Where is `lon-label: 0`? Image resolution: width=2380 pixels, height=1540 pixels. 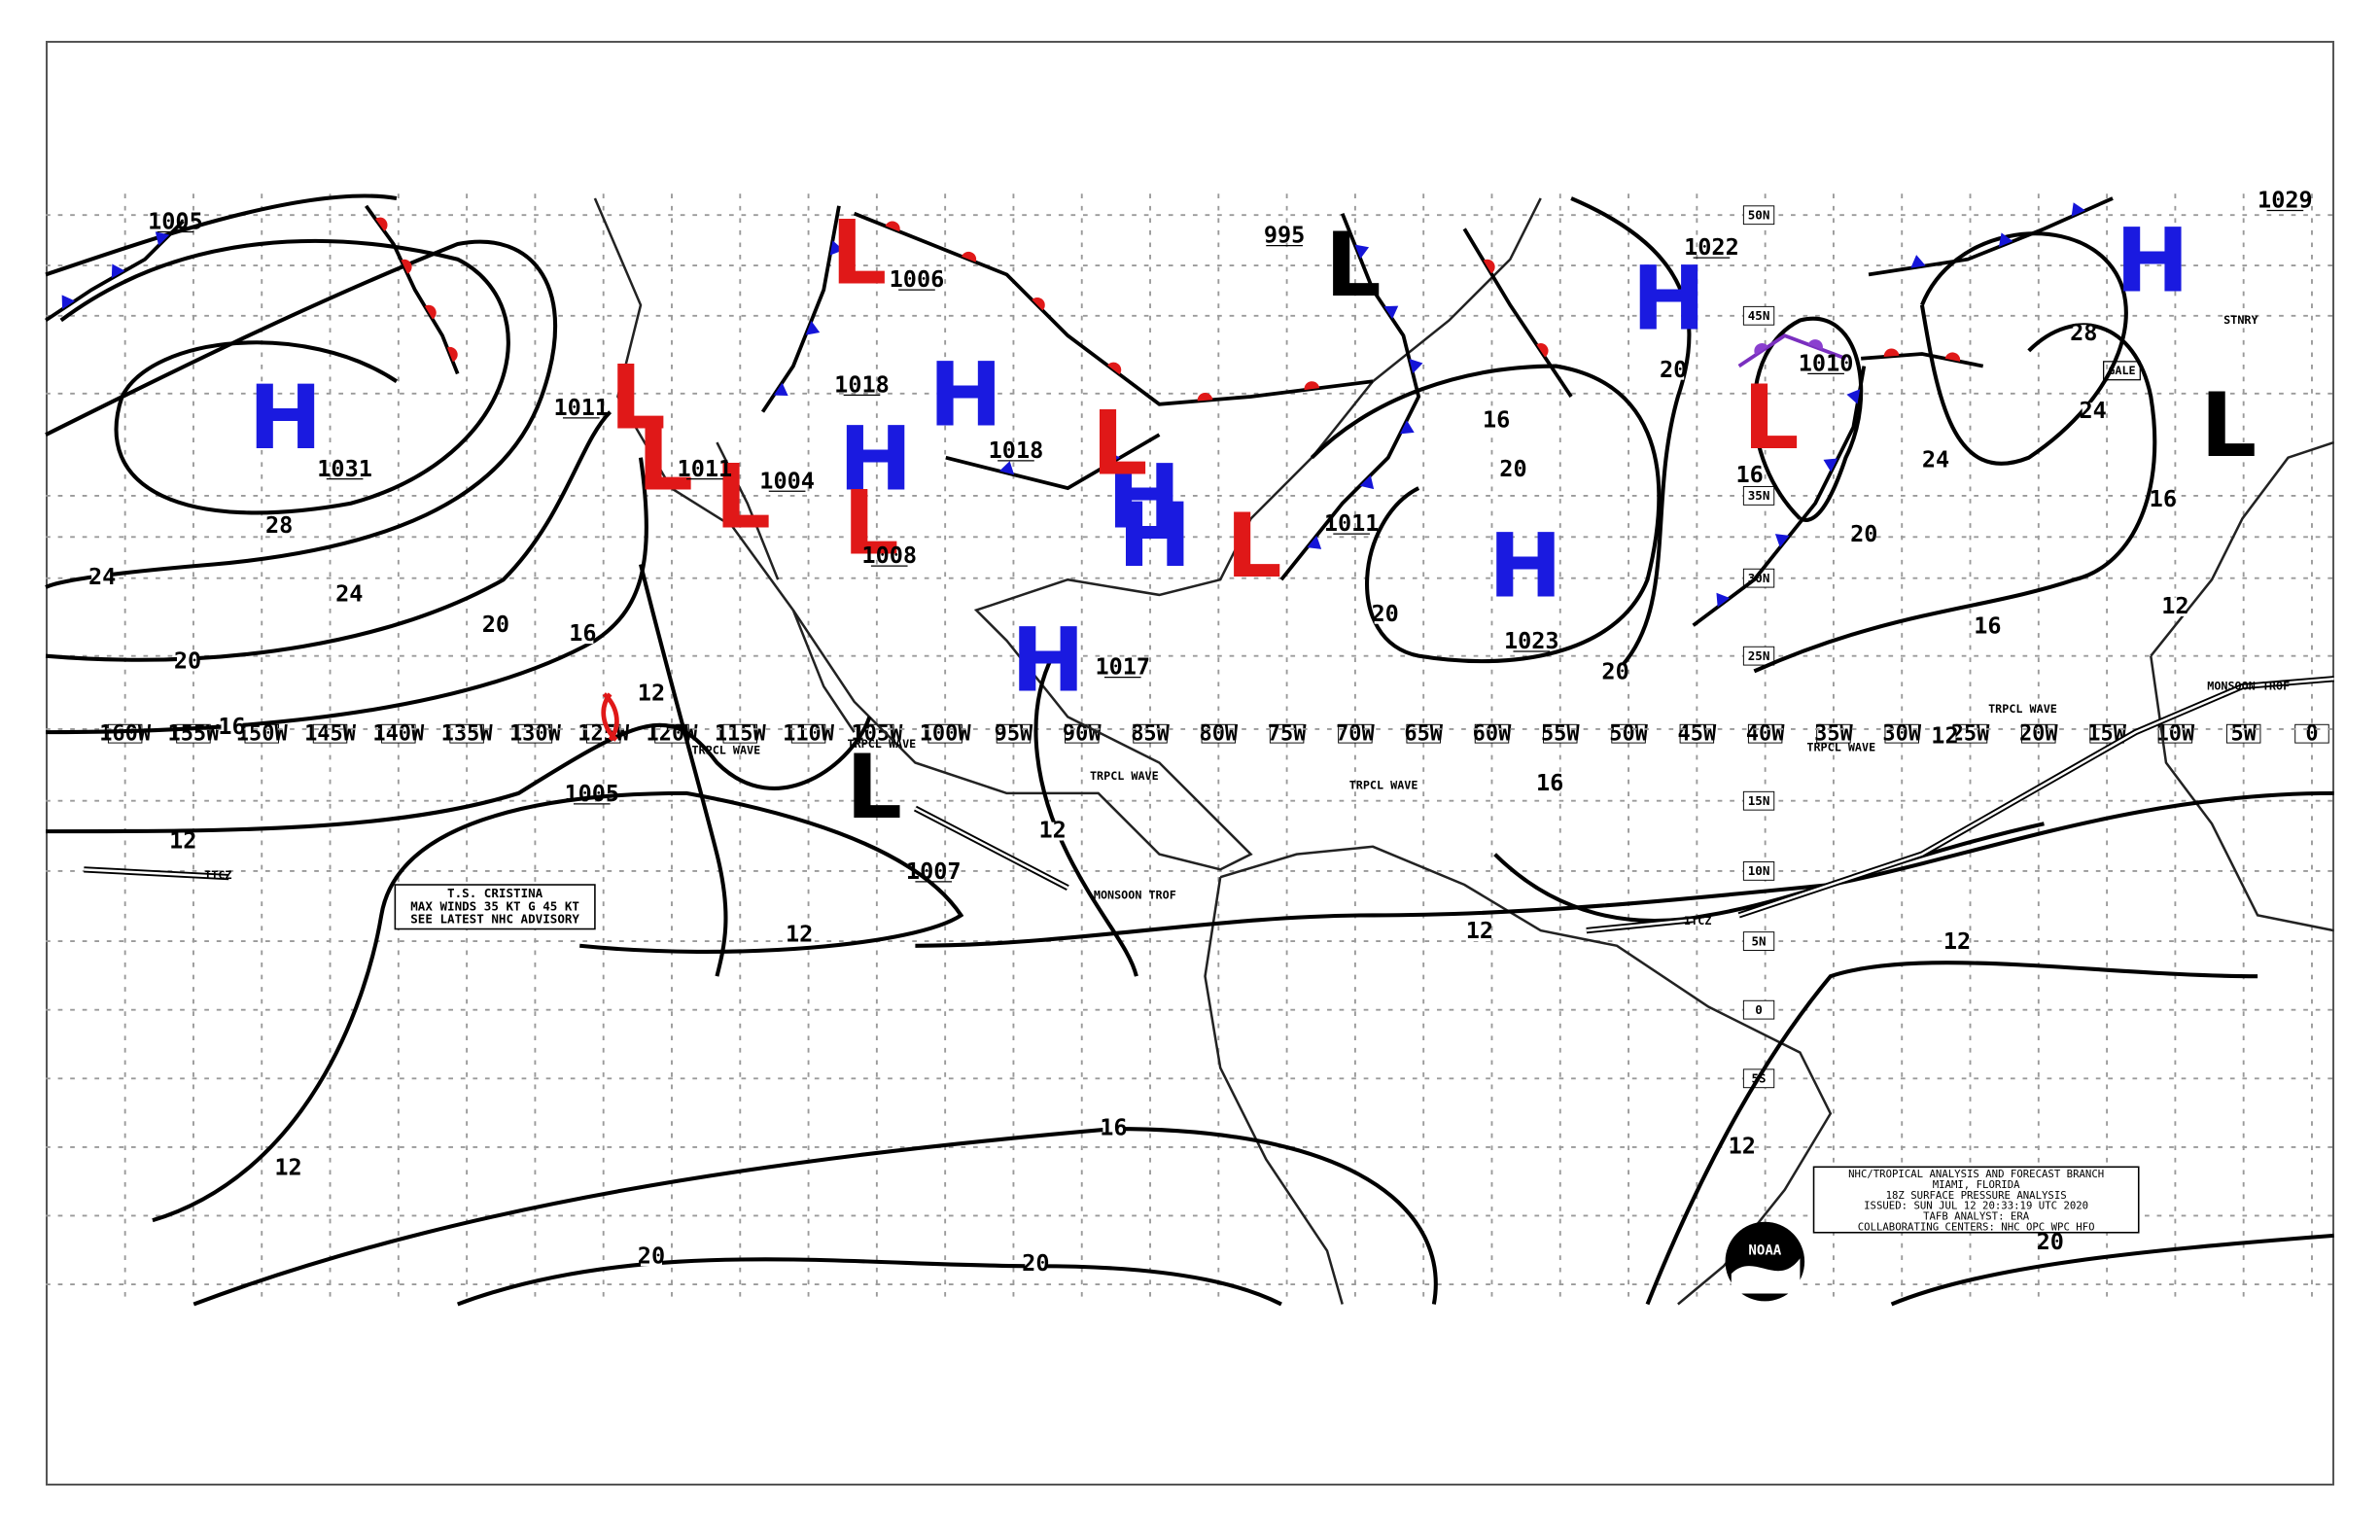 lon-label: 0 is located at coordinates (2311, 733).